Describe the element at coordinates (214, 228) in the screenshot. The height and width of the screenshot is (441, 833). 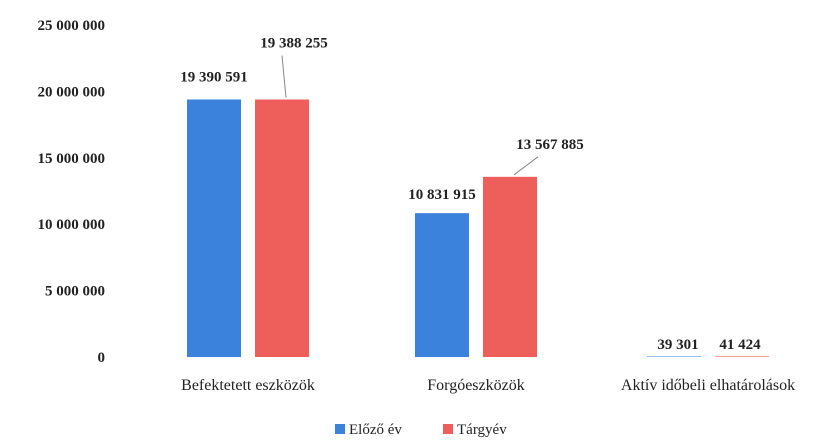
I see `bar-s0-c0` at that location.